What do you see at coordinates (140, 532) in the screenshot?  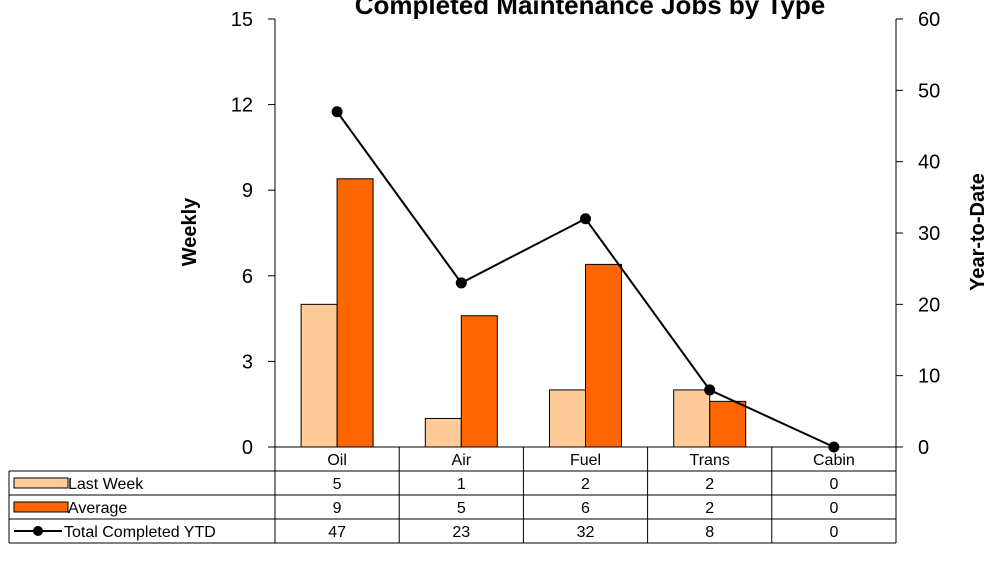 I see `legend-label-total-completed-ytd: Total Completed YTD` at bounding box center [140, 532].